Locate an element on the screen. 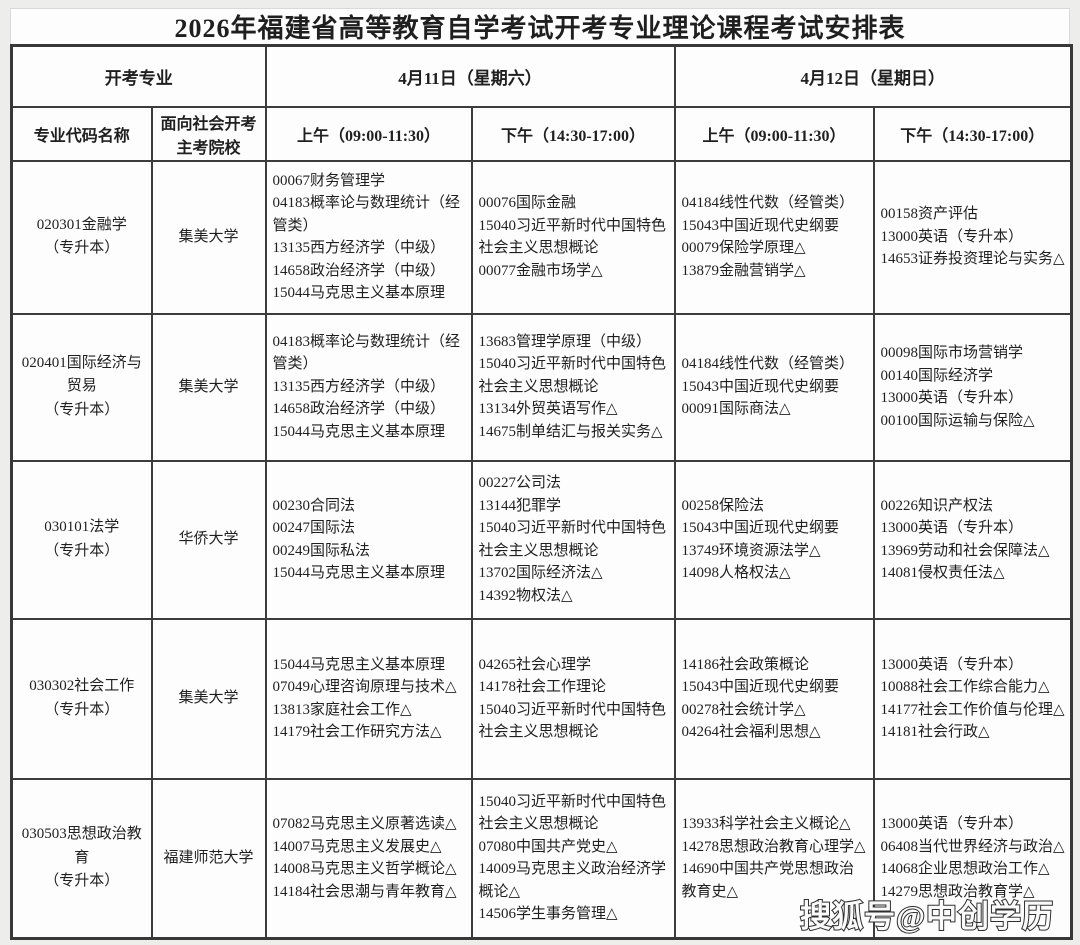 The width and height of the screenshot is (1080, 945). major-line: 030503思想政治教 is located at coordinates (81, 834).